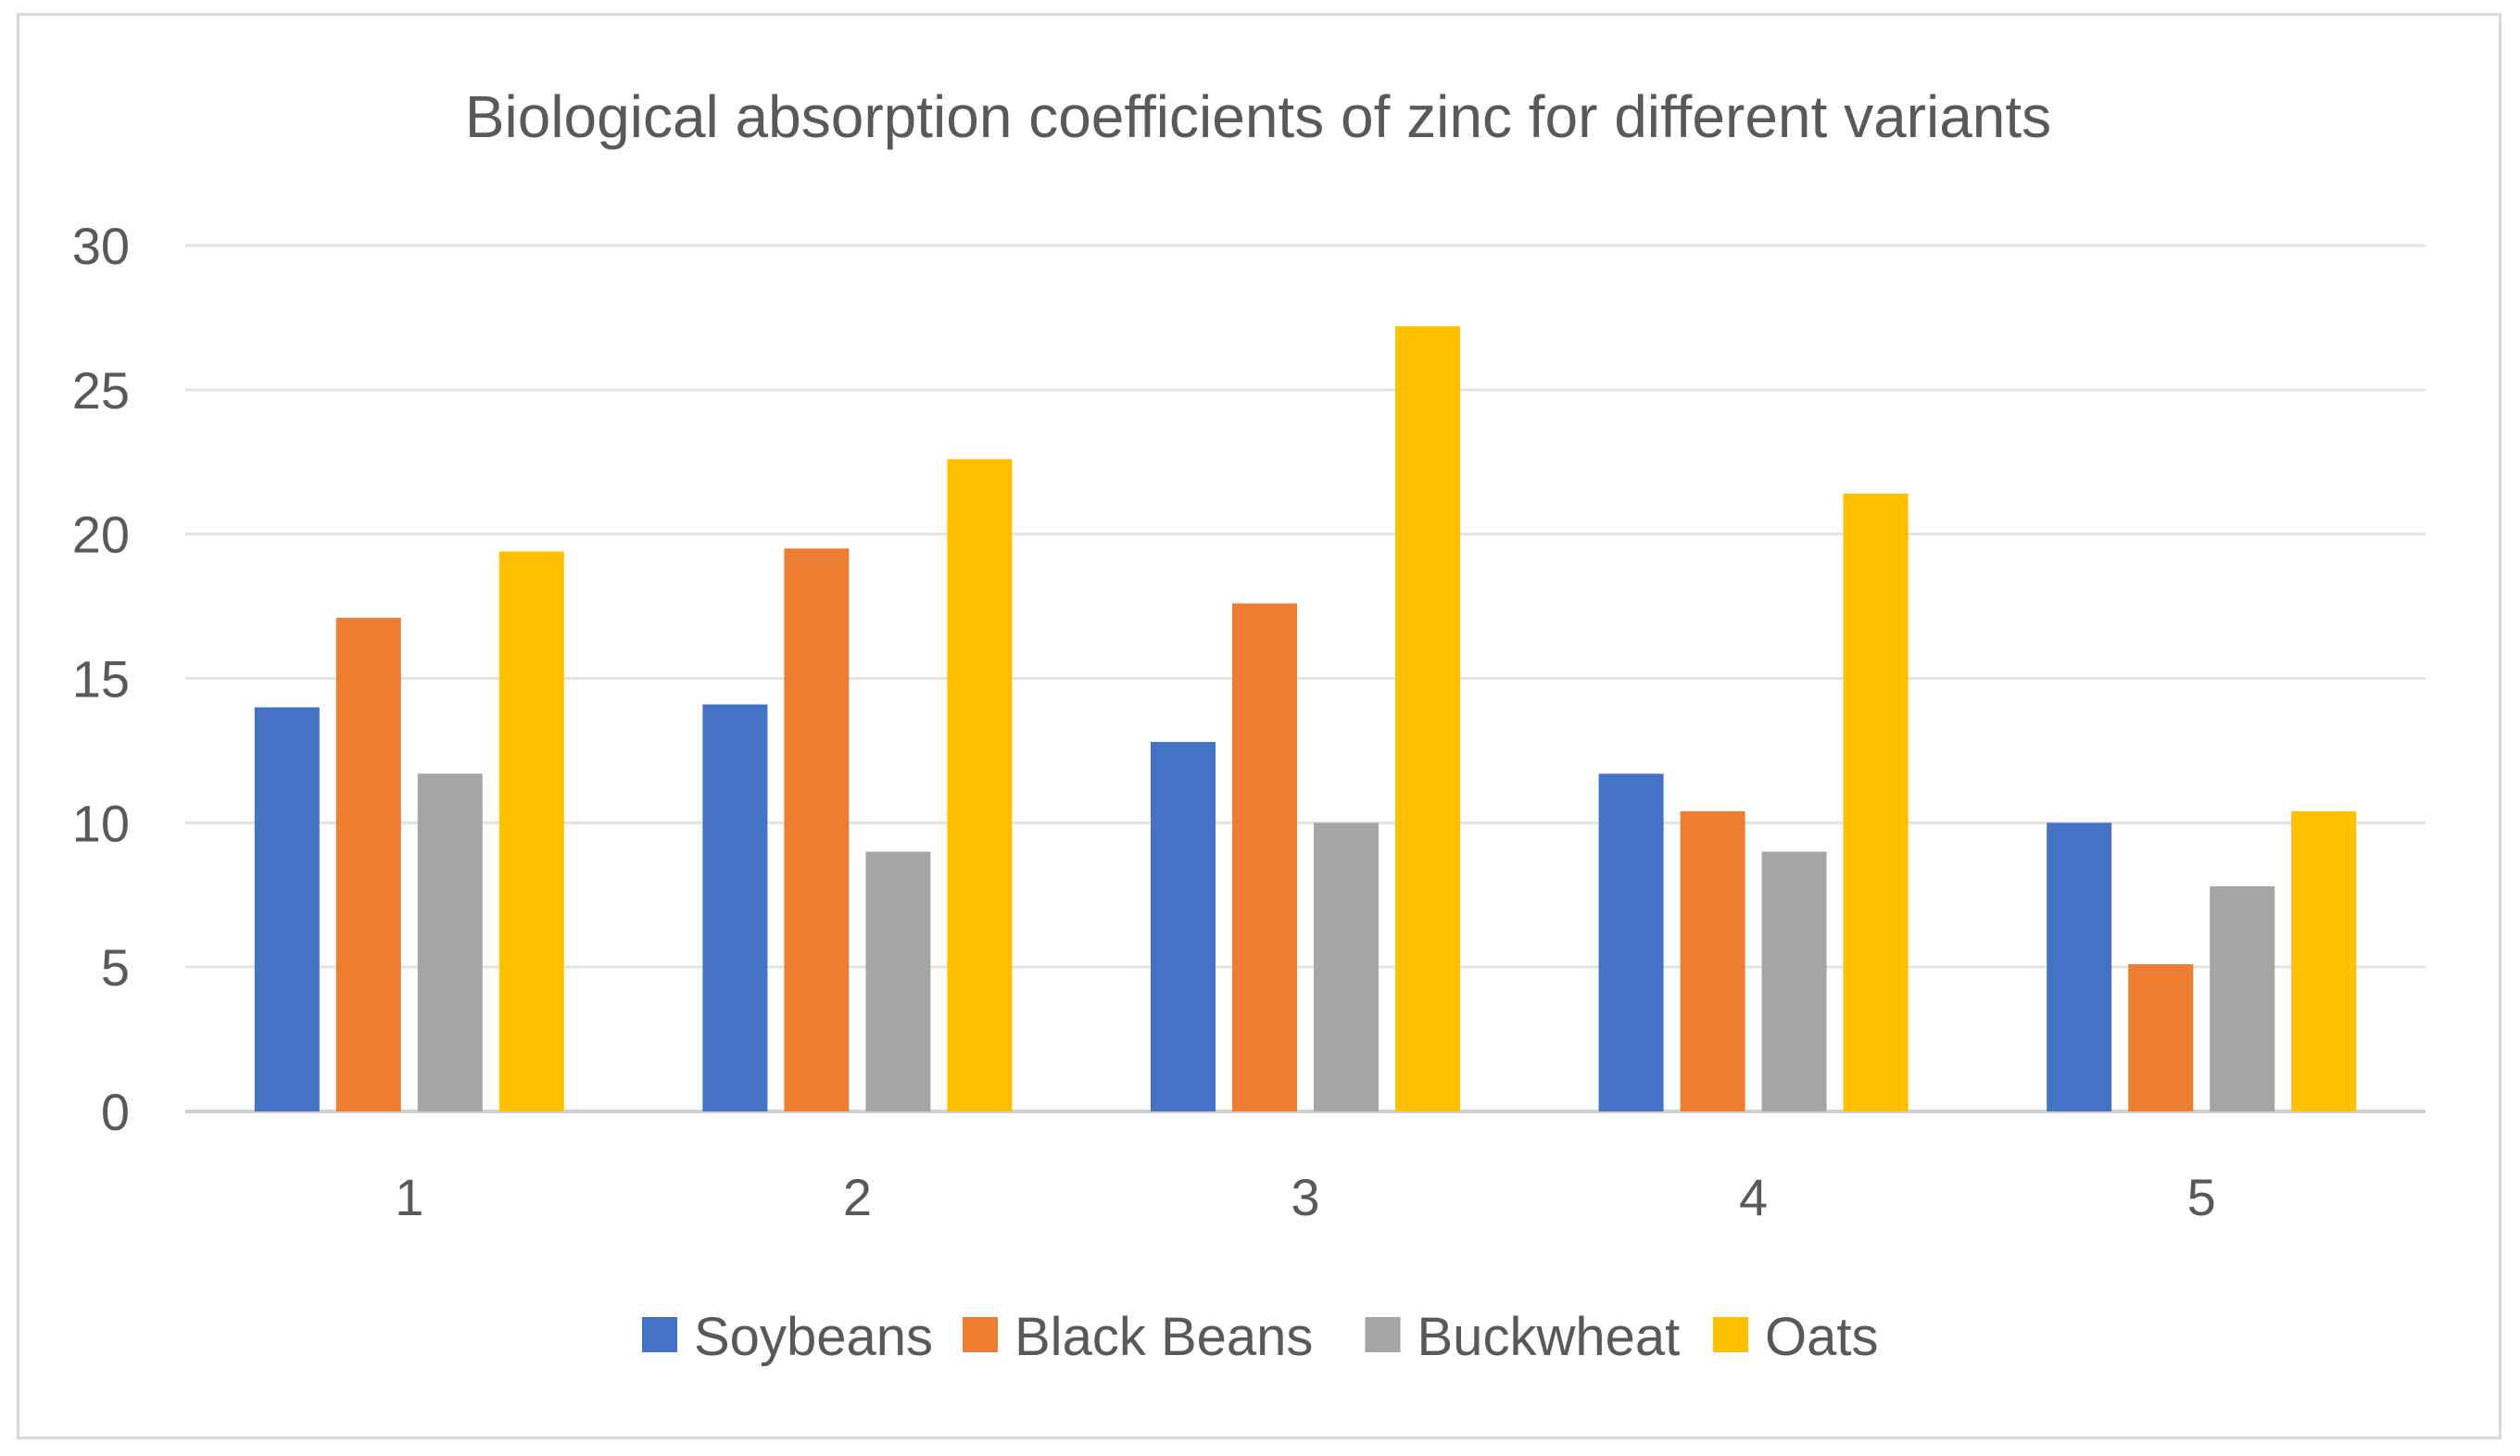 The image size is (2520, 1456). Describe the element at coordinates (2201, 1197) in the screenshot. I see `x-tick-label: 5` at that location.